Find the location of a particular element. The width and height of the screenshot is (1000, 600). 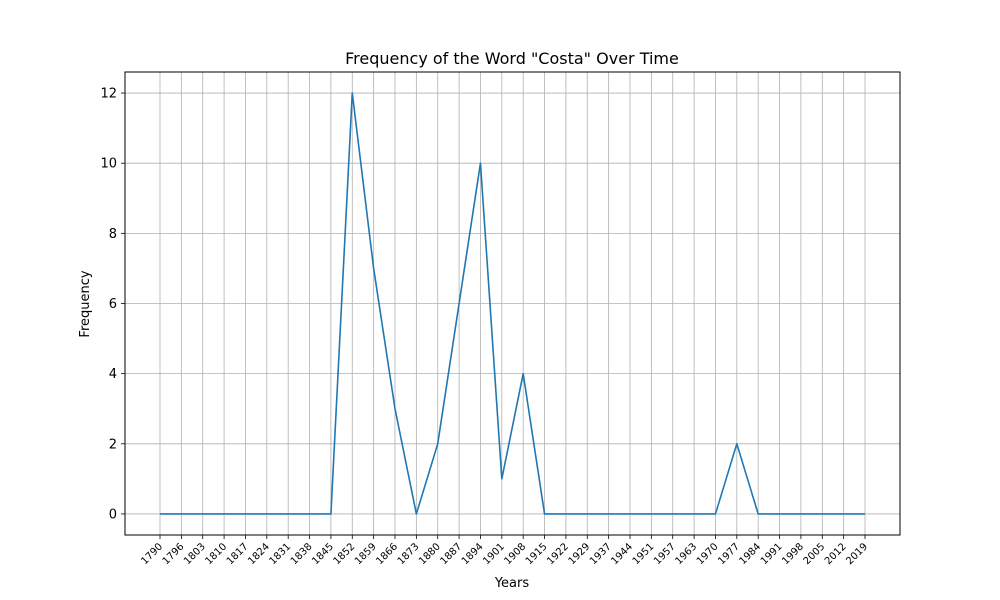

x-tick-label: 1817 is located at coordinates (238, 554).